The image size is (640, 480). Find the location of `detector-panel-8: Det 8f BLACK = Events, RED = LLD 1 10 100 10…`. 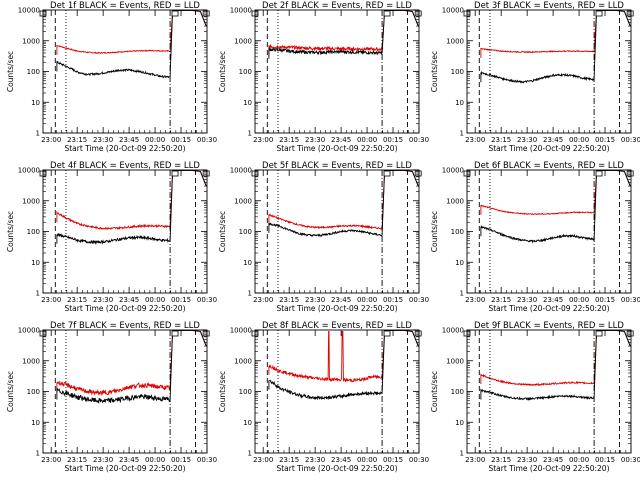

detector-panel-8: Det 8f BLACK = Events, RED = LLD 1 10 100 10… is located at coordinates (323, 397).